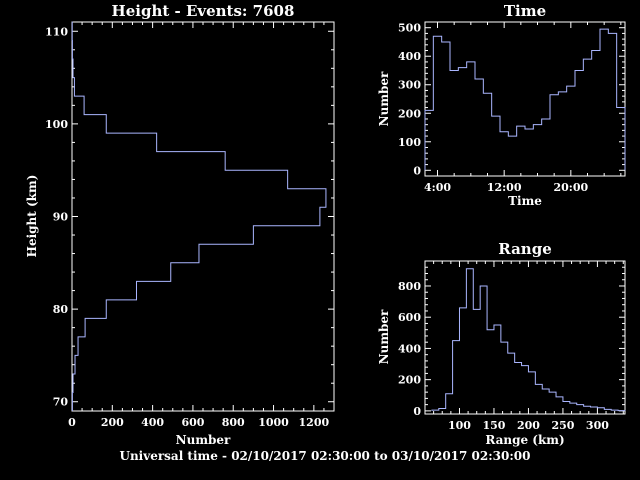  I want to click on time-plot-frame, so click(525, 99).